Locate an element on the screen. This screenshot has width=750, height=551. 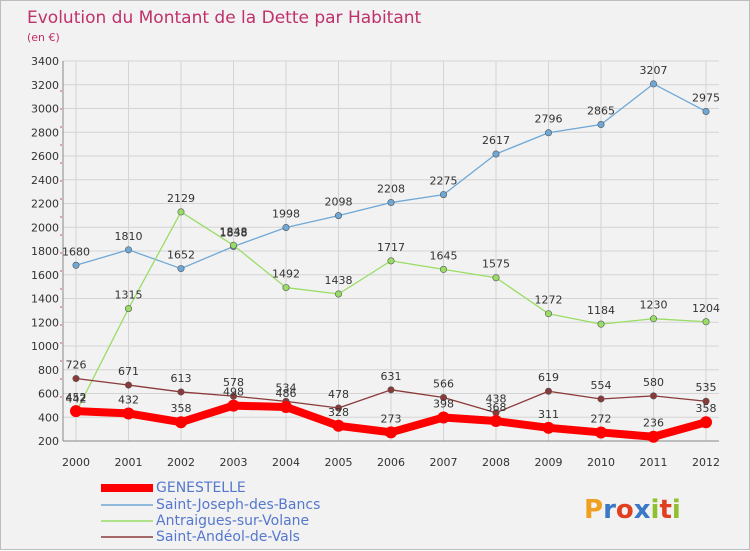
data-label: 1998 is located at coordinates (286, 213).